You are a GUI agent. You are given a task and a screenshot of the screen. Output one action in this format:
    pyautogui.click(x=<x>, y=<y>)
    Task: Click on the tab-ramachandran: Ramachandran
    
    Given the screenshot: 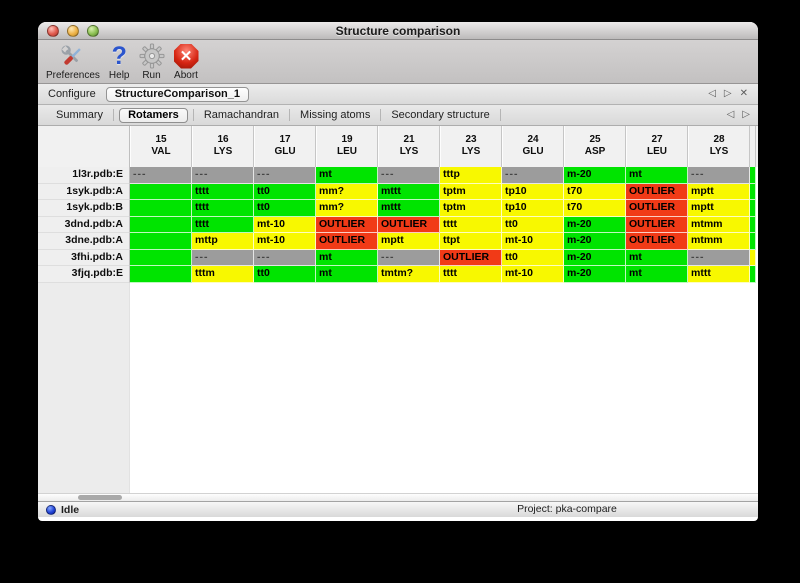 What is the action you would take?
    pyautogui.click(x=241, y=115)
    